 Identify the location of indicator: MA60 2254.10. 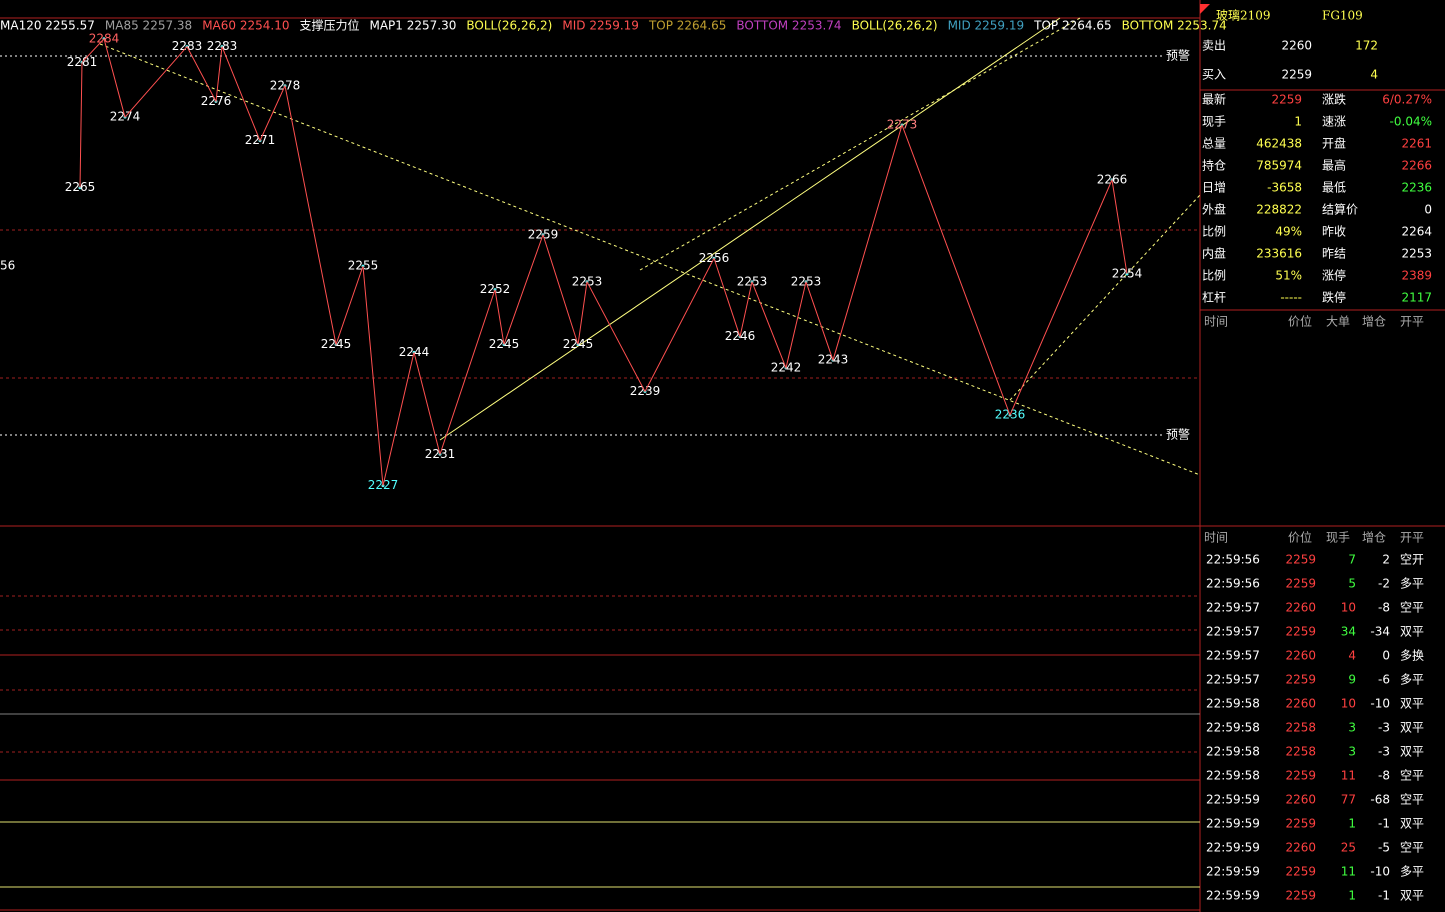
(245, 26).